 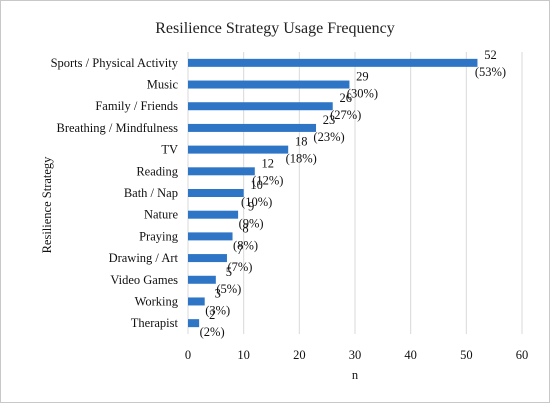 I want to click on x-tick-labels: 0 10 20 30 40 50 60, so click(x=356, y=355).